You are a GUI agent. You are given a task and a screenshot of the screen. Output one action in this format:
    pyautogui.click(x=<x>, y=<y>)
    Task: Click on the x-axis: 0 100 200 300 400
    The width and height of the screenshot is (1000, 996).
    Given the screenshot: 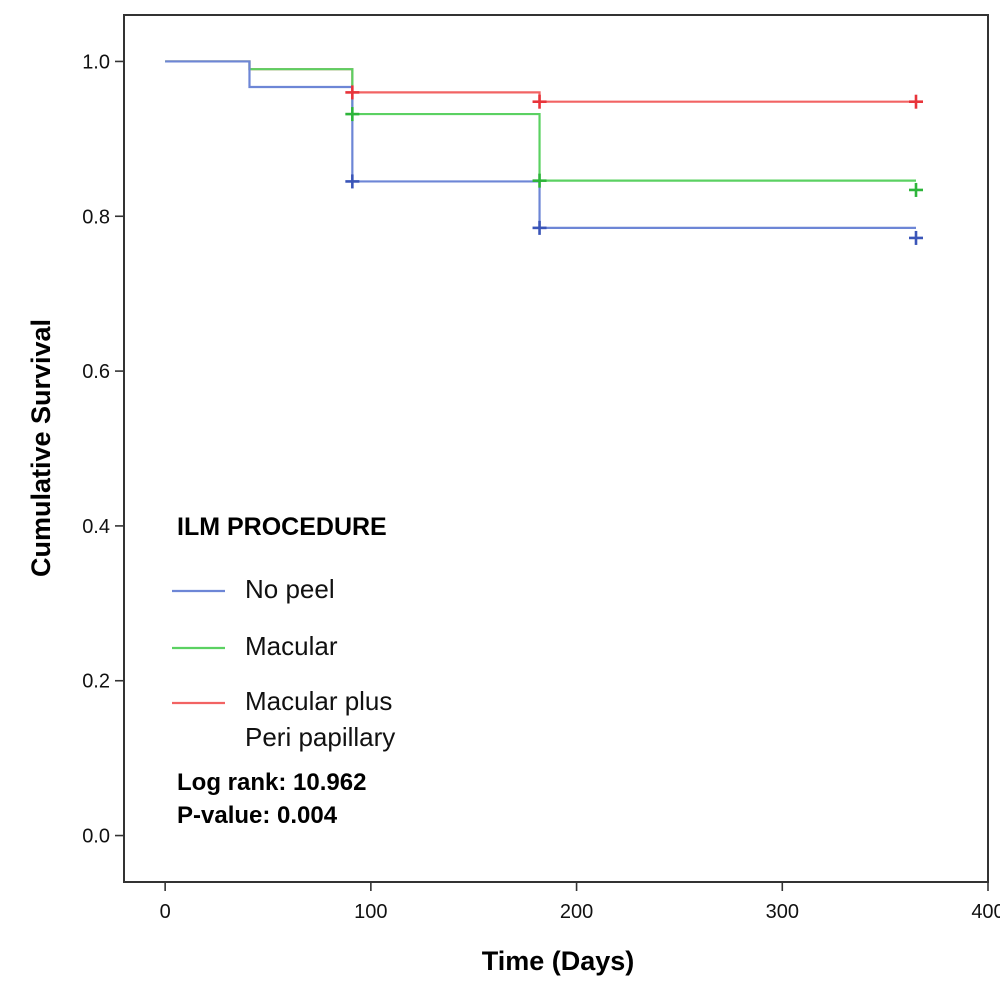 What is the action you would take?
    pyautogui.click(x=580, y=902)
    